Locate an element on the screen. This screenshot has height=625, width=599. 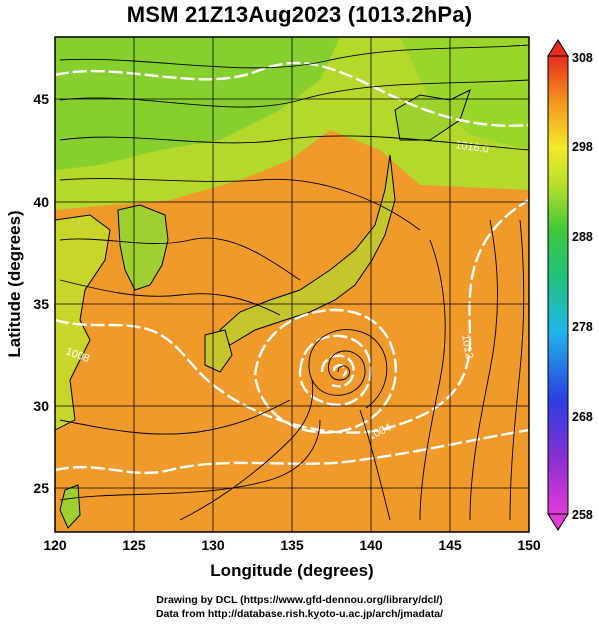
colorbar-tick-label: 298 is located at coordinates (582, 147).